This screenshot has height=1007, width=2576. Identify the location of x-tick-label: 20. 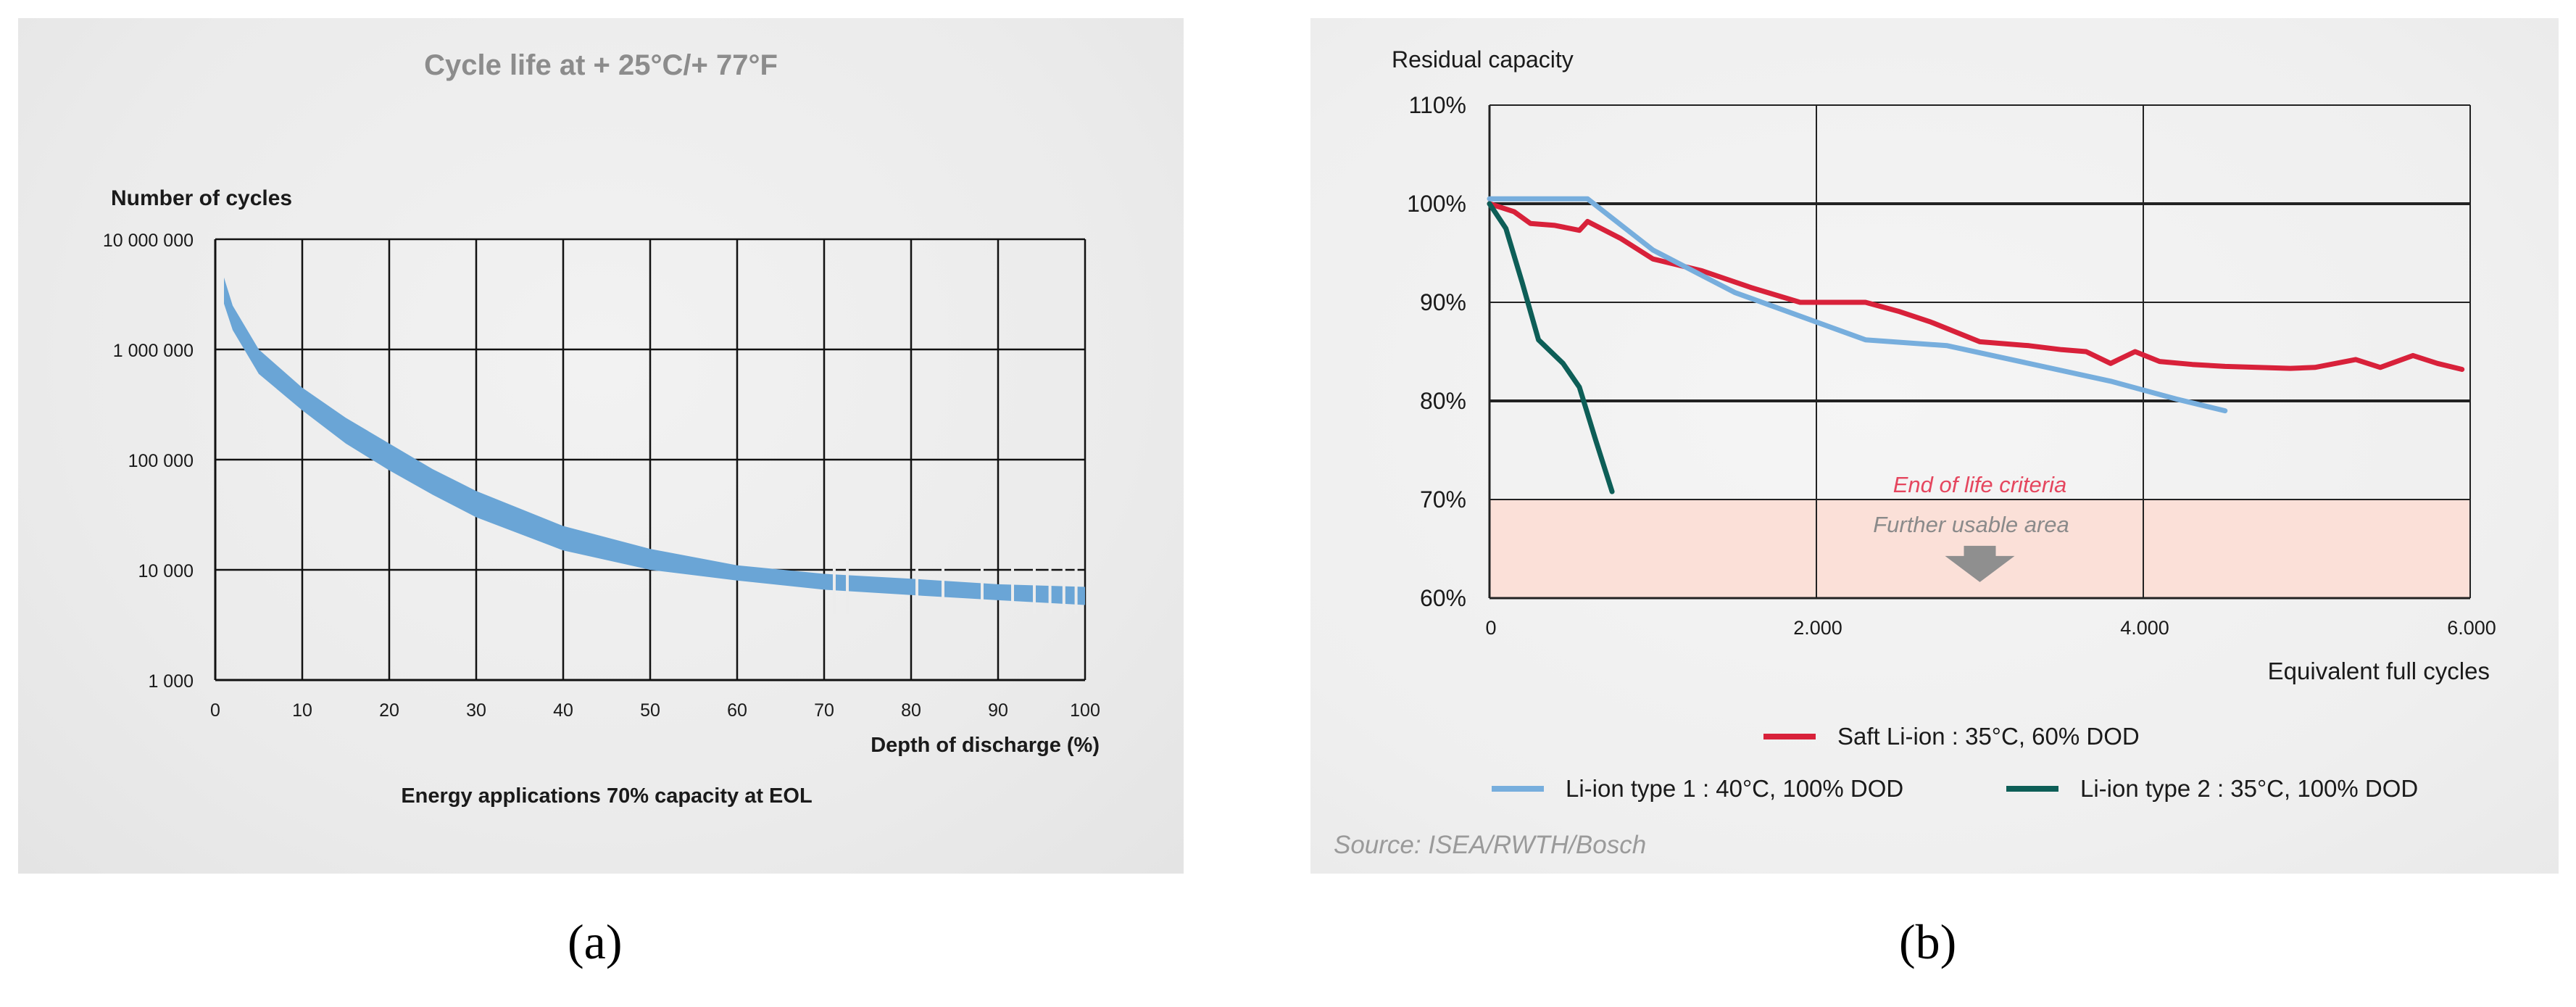
(389, 710).